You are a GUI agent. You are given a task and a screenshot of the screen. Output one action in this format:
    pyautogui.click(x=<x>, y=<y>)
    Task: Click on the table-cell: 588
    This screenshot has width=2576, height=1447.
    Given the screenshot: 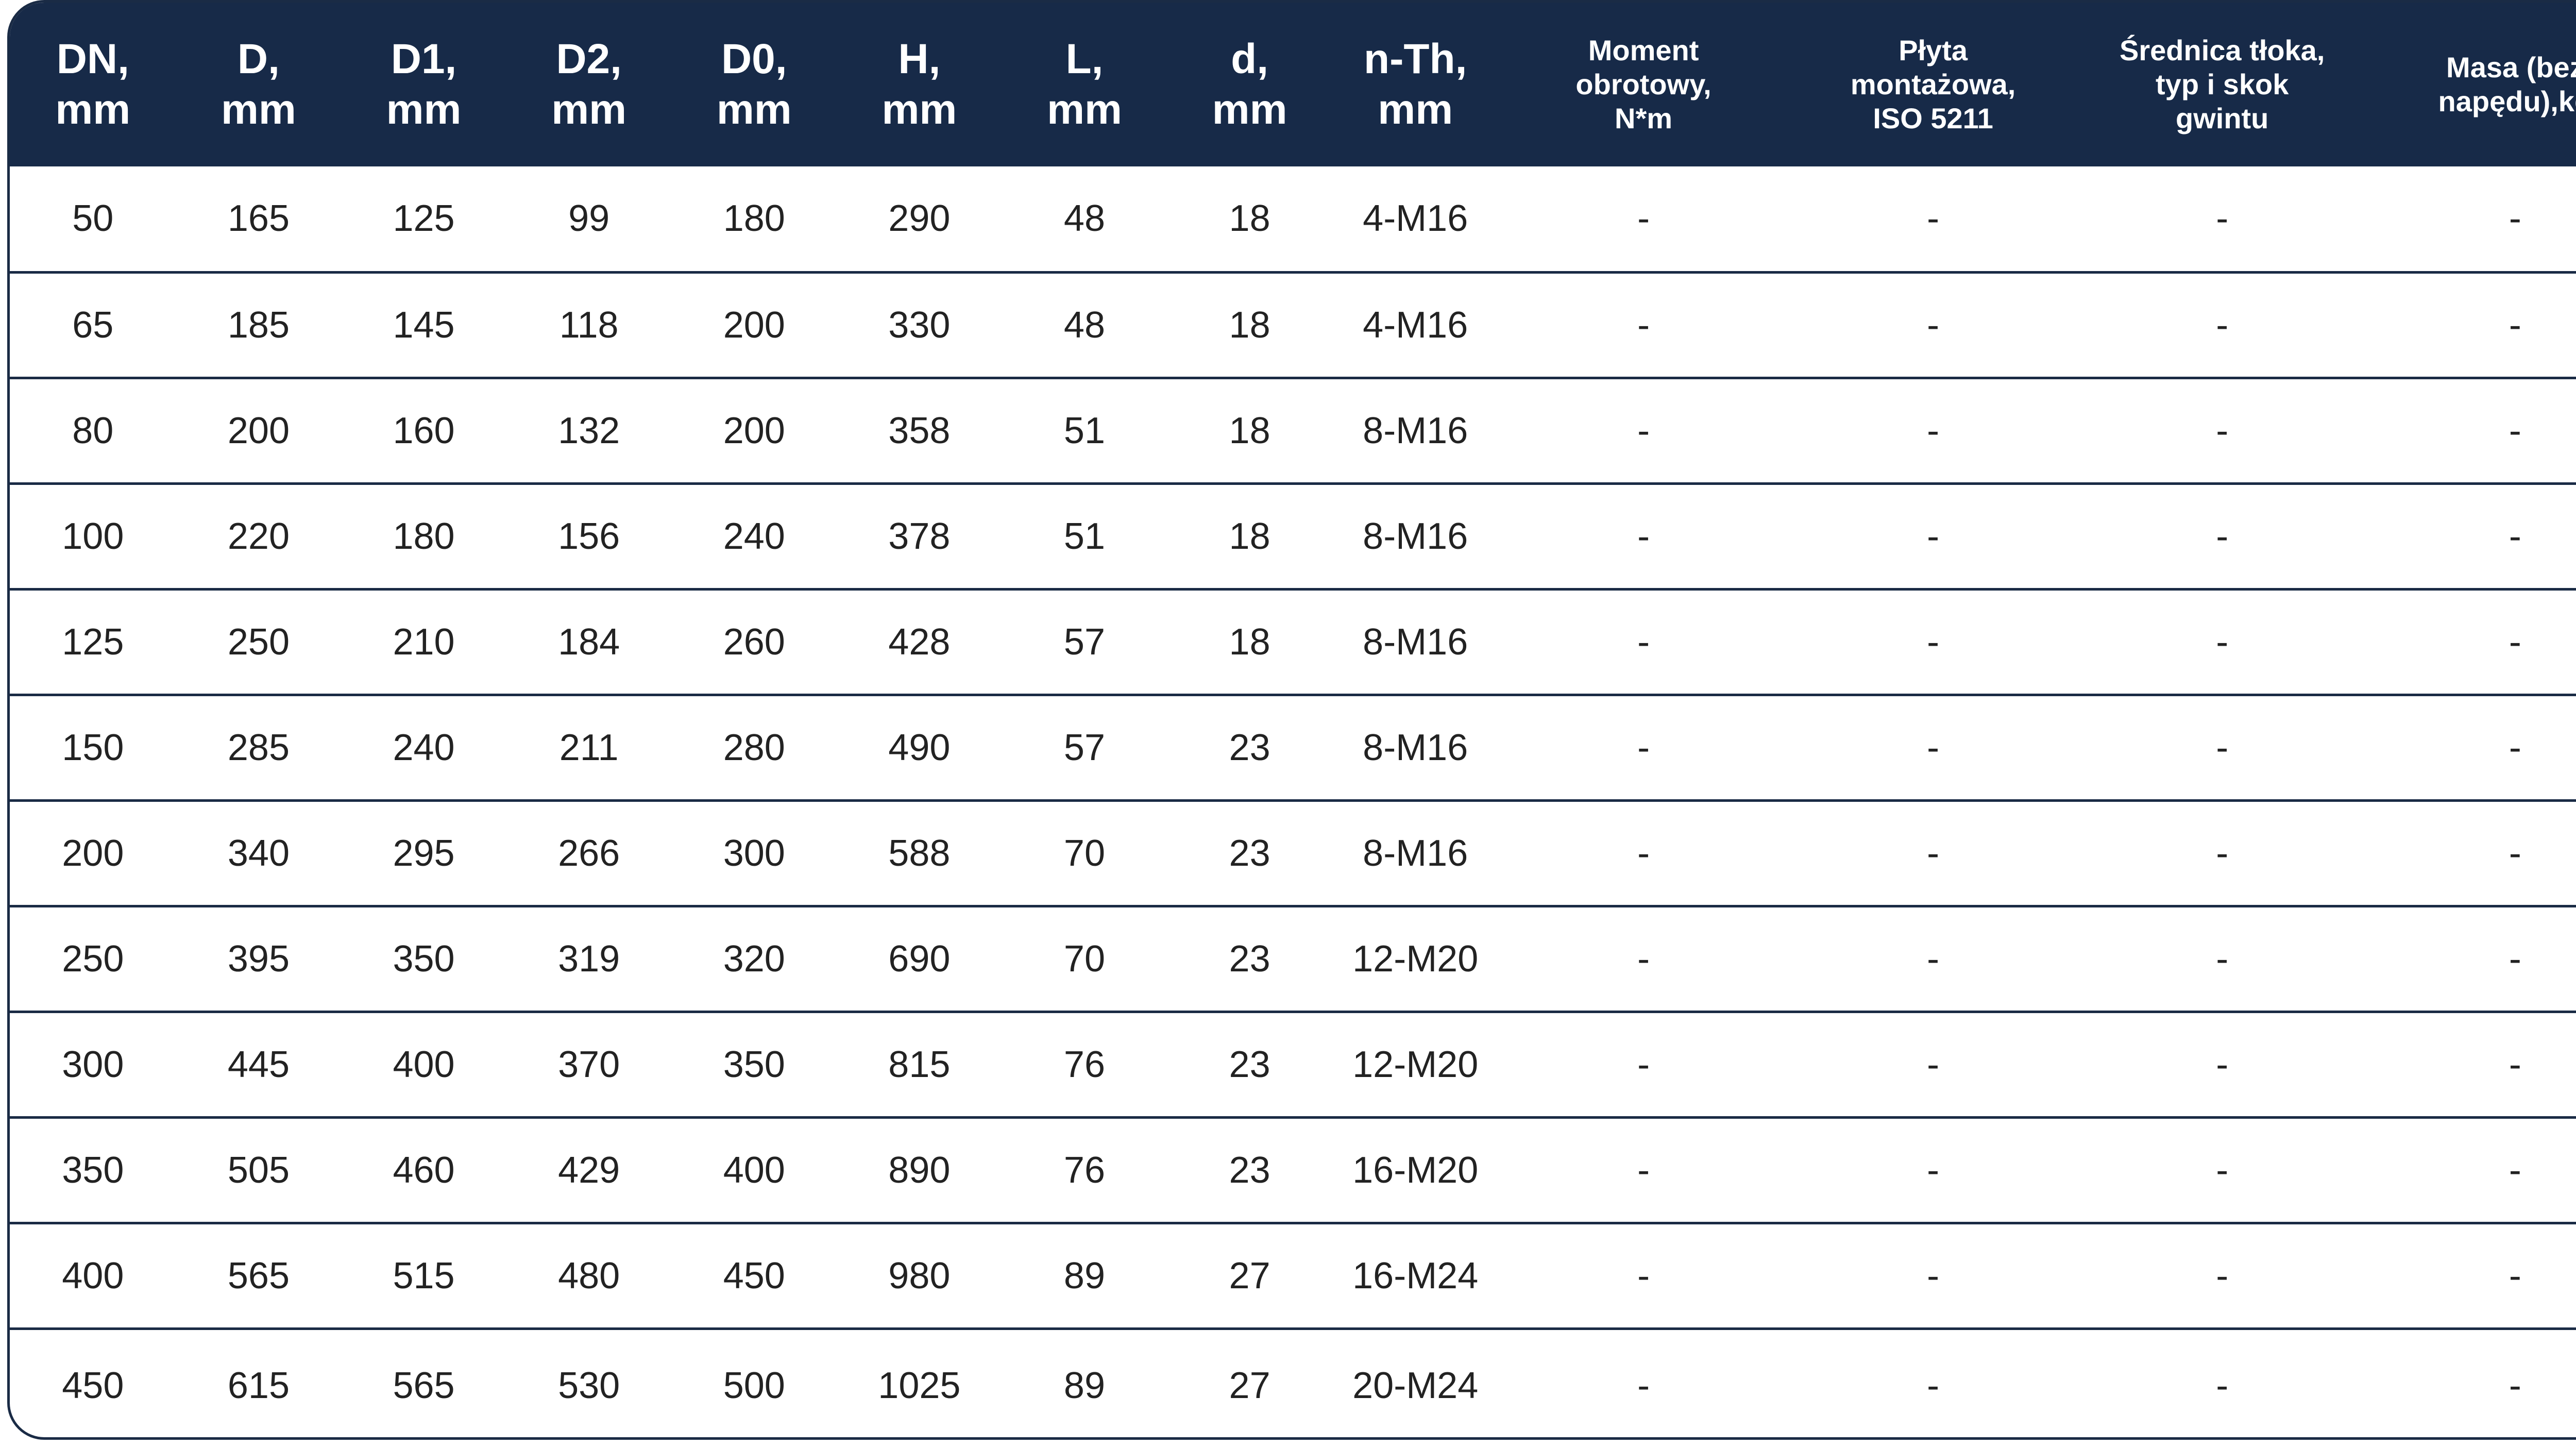 What is the action you would take?
    pyautogui.click(x=919, y=852)
    